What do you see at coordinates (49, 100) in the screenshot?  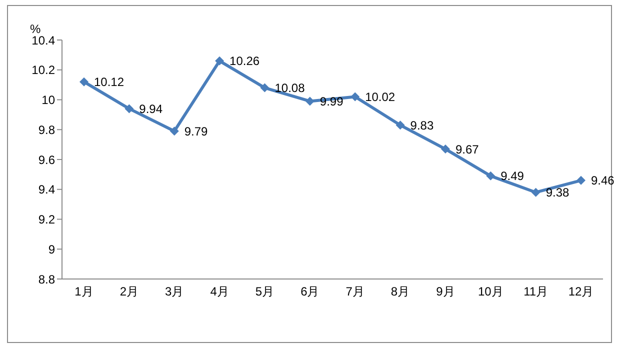 I see `y-tick-label: 10` at bounding box center [49, 100].